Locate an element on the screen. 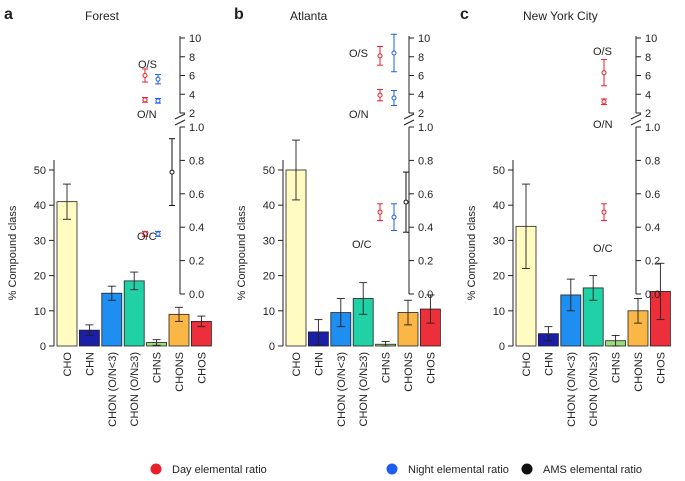 This screenshot has width=685, height=481. panel-title: New York City is located at coordinates (560, 16).